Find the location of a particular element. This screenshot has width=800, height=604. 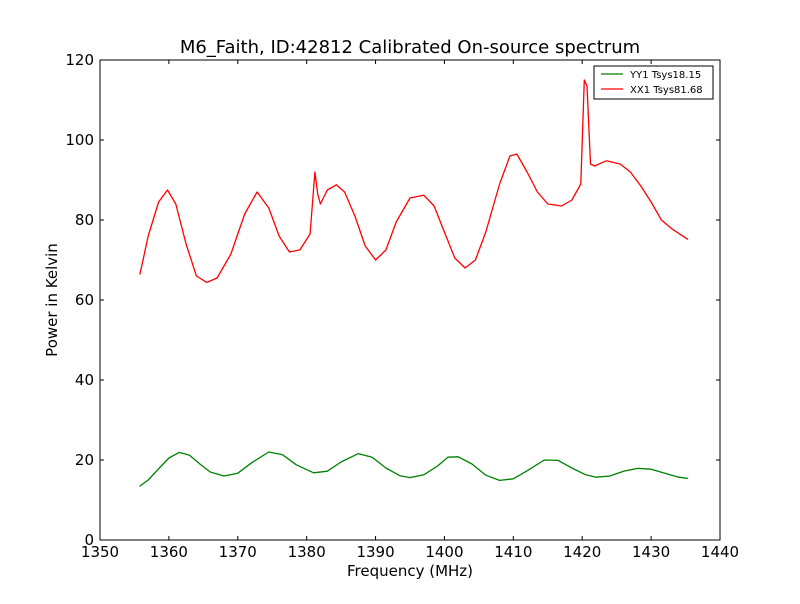

x-tick-label: 1430 is located at coordinates (651, 552).